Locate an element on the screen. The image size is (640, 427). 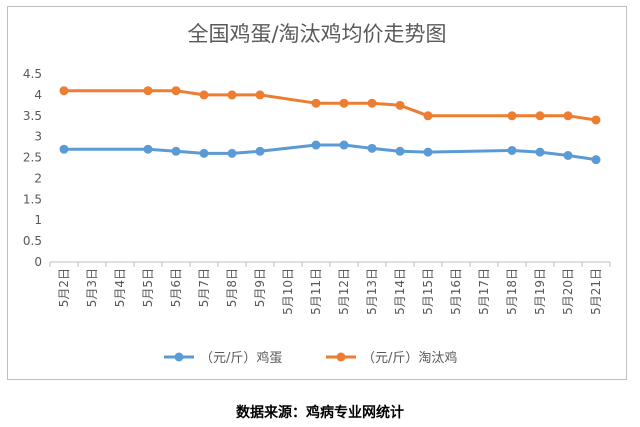
x-tick-label: 5月10日 is located at coordinates (288, 291).